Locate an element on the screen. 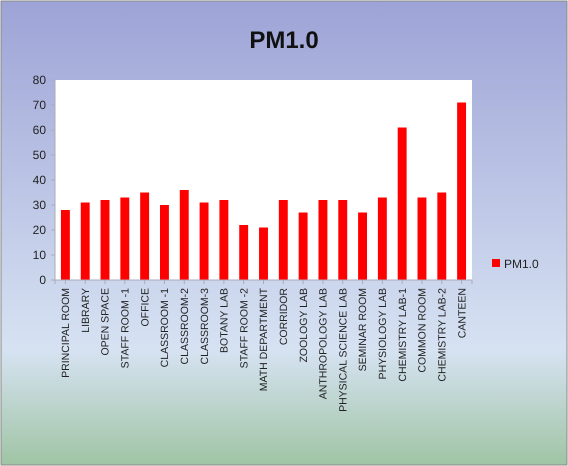  x-tick-label: CLASSROOM-2 is located at coordinates (184, 326).